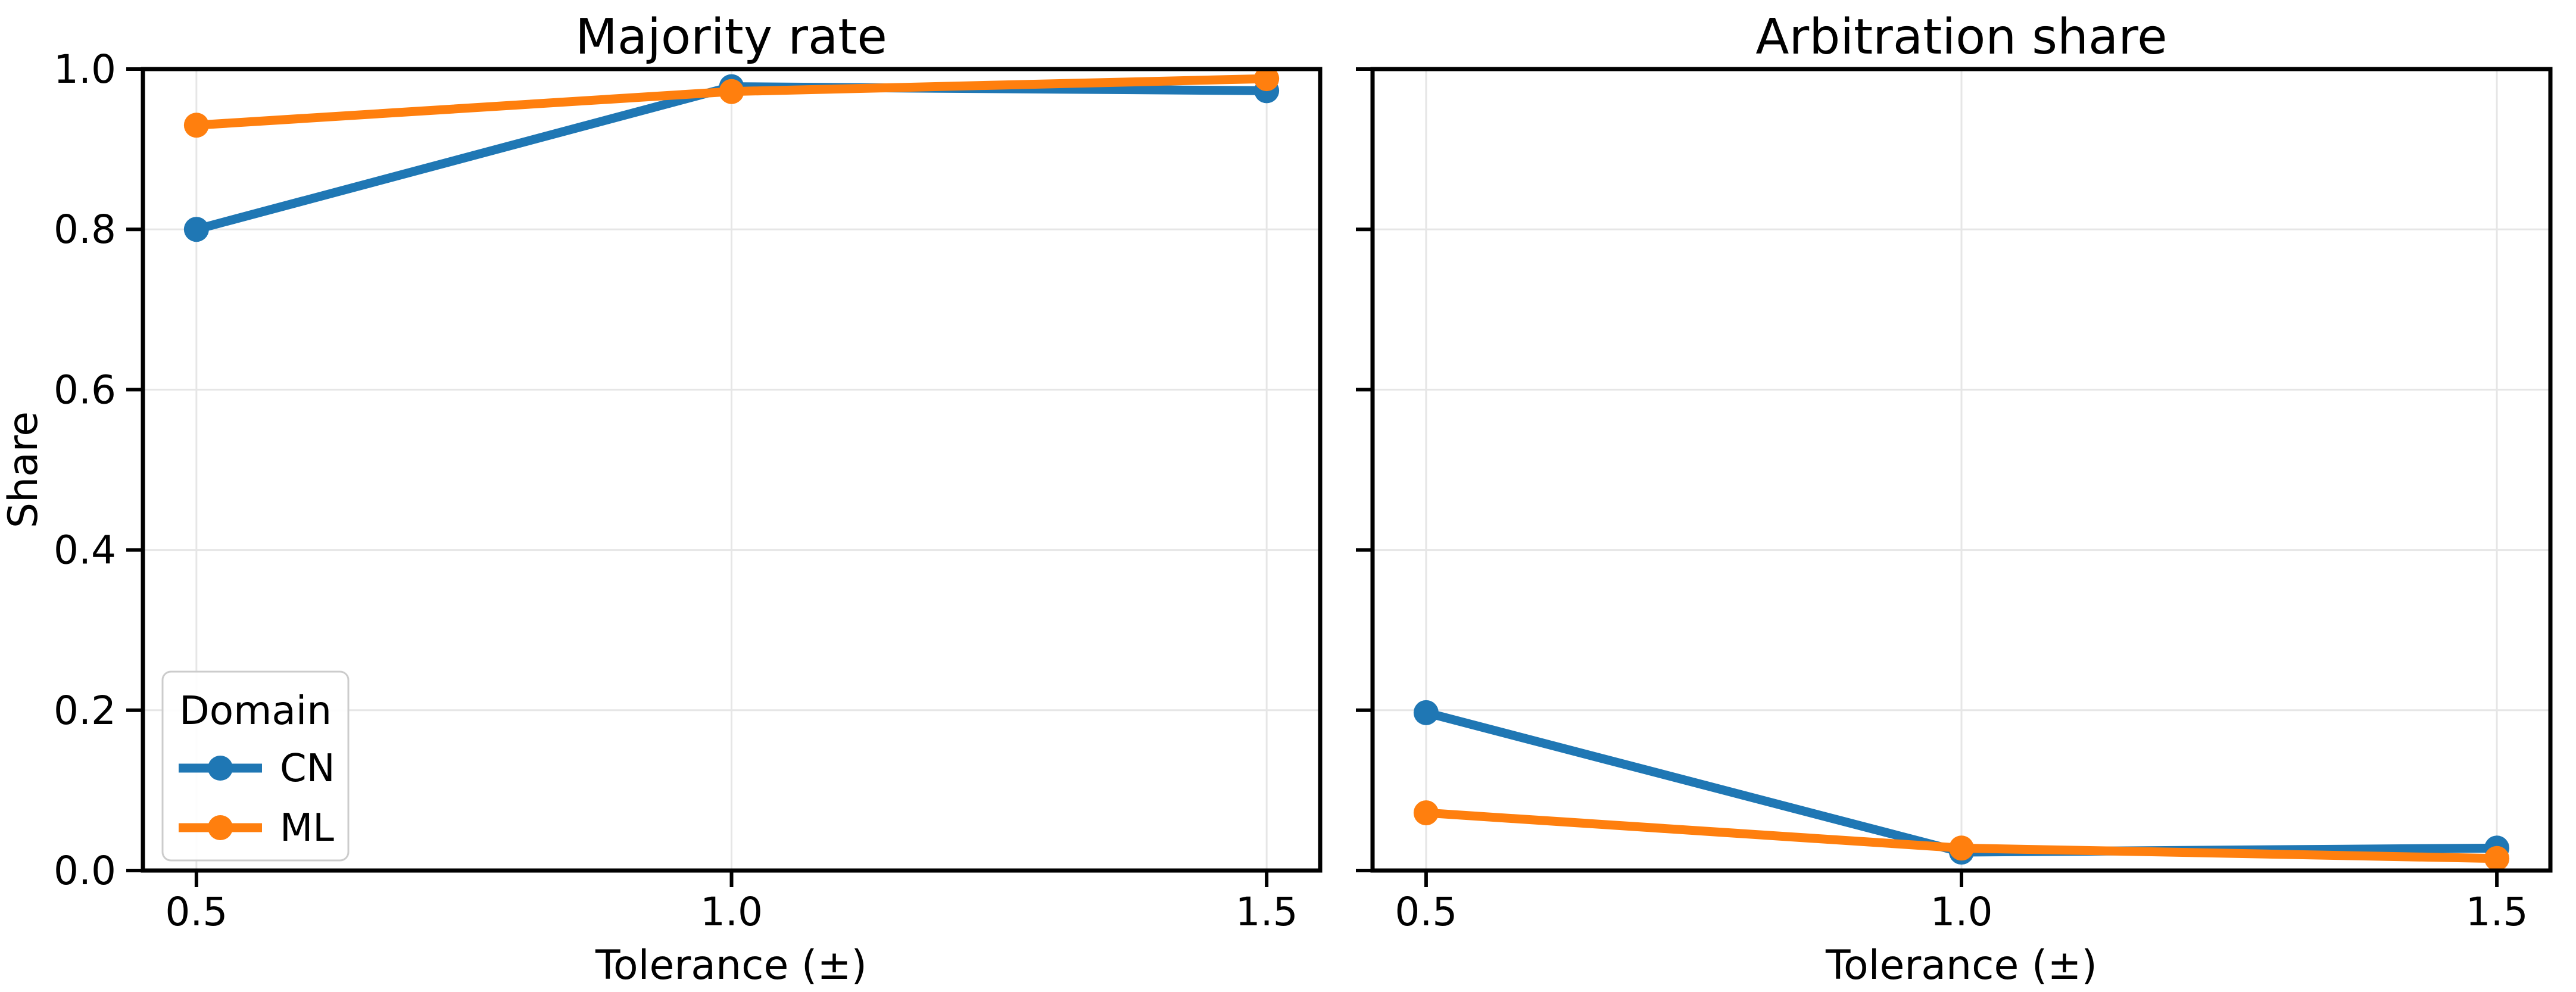 The height and width of the screenshot is (992, 2576). What do you see at coordinates (221, 827) in the screenshot?
I see `legend-marker-ml` at bounding box center [221, 827].